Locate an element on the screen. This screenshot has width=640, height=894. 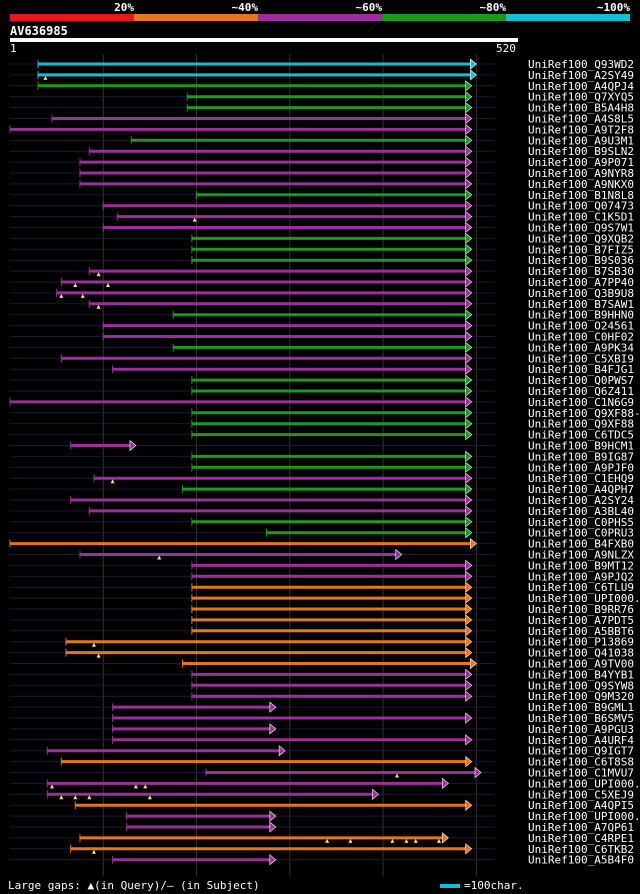
hit-label: UniRef100_B7FIZ5 is located at coordinates (581, 249).